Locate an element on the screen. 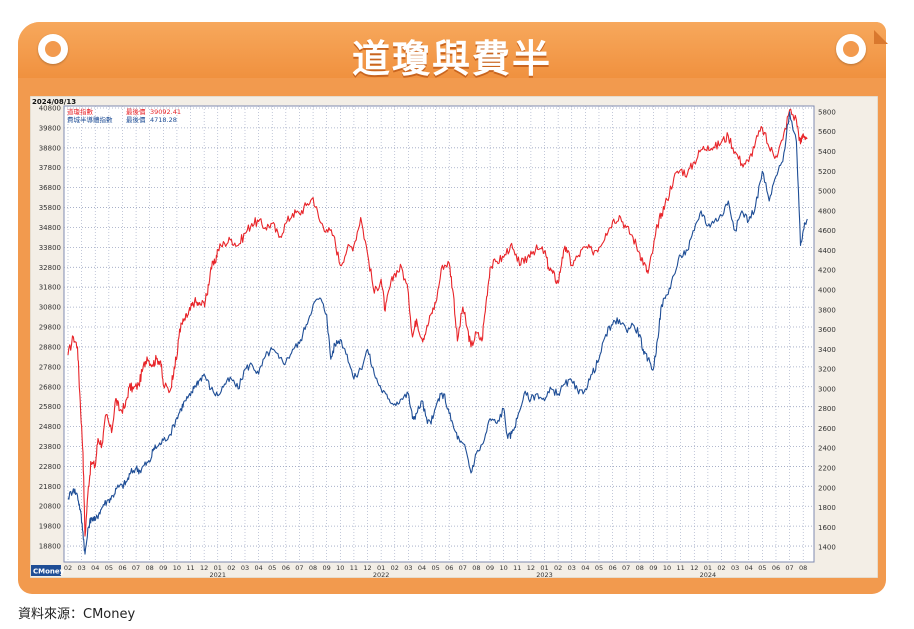 This screenshot has height=629, width=914. right-tick-label: 2400 is located at coordinates (827, 449).